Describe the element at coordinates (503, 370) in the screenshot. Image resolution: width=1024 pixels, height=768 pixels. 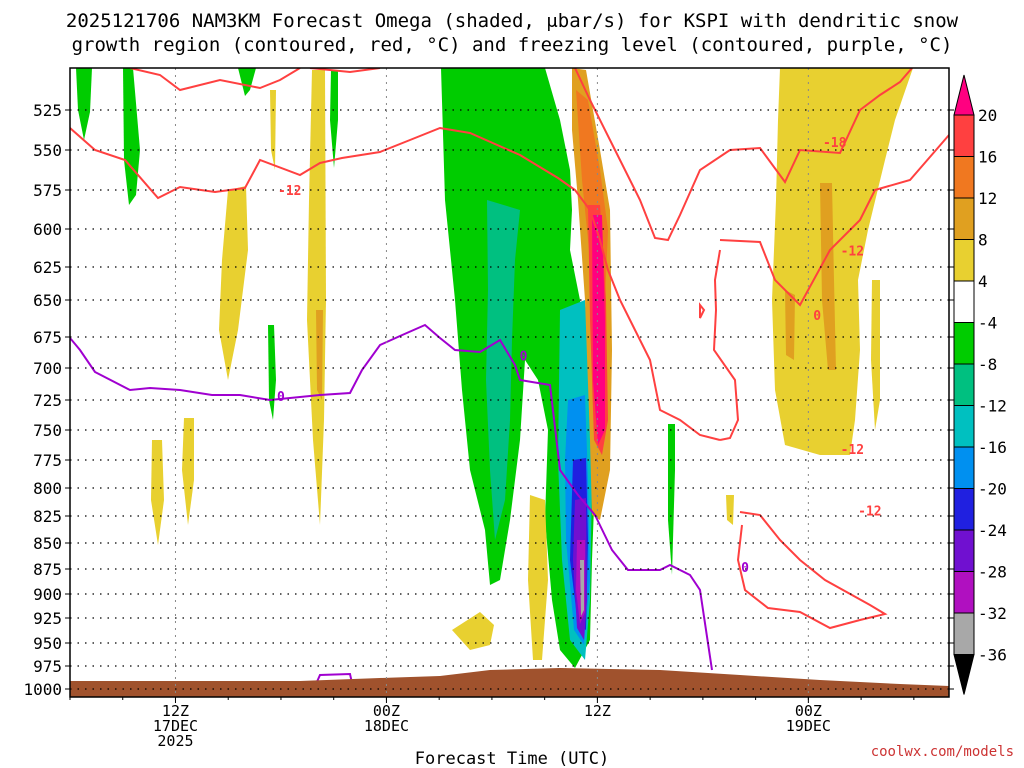
I see `omega-region-teal` at that location.